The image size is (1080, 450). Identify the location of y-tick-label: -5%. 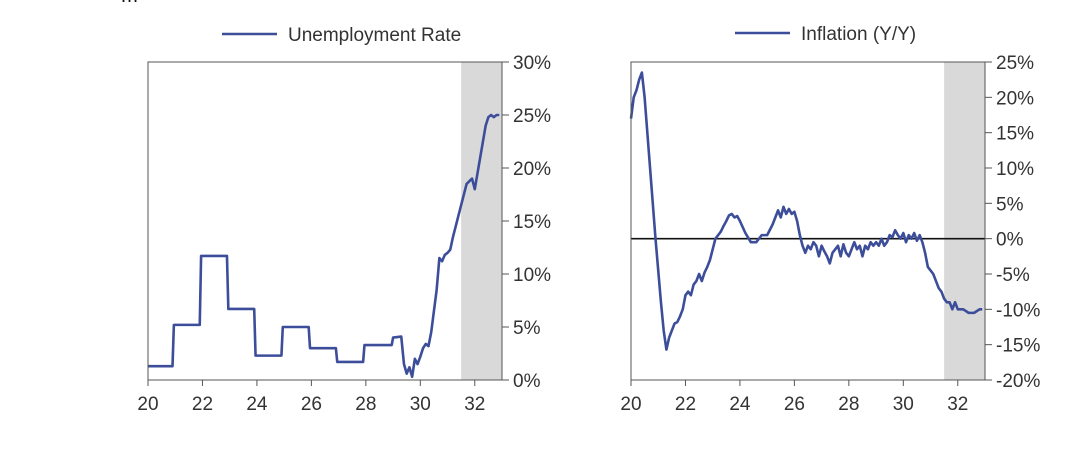
(1013, 275).